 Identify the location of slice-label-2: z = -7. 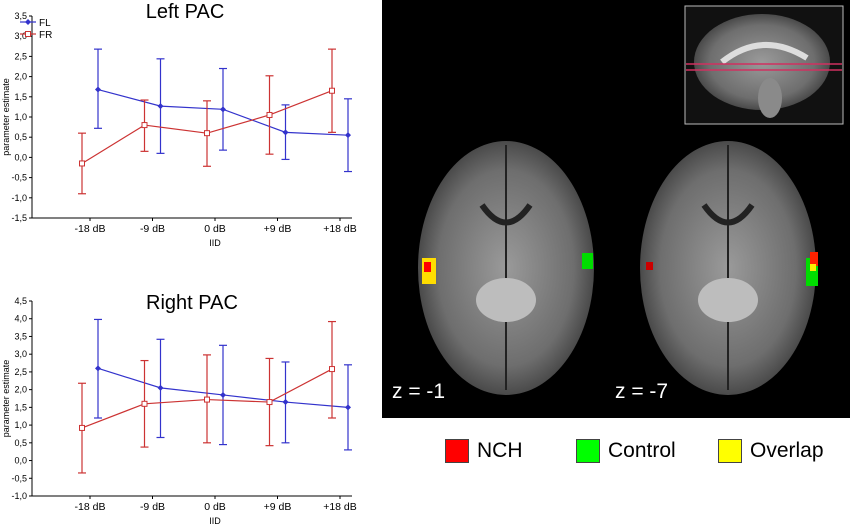
(642, 391).